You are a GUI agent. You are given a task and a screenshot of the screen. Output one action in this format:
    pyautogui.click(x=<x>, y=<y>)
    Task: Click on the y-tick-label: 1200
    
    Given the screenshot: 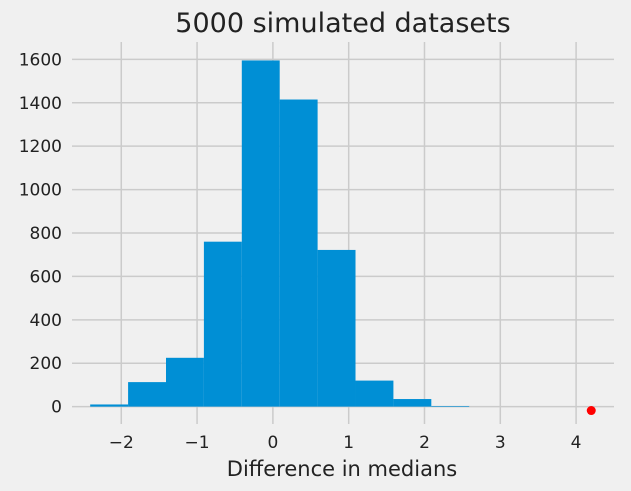 What is the action you would take?
    pyautogui.click(x=40, y=147)
    